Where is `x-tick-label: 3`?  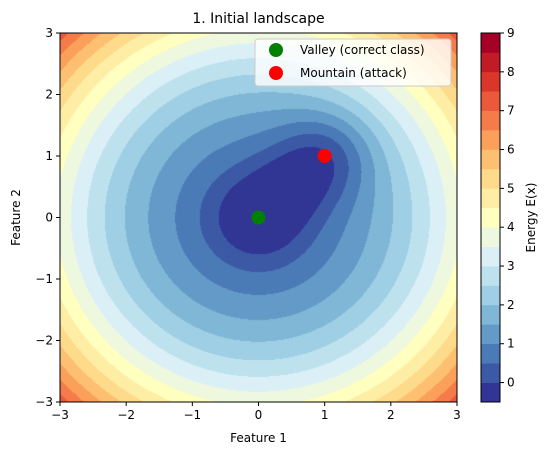 x-tick-label: 3 is located at coordinates (457, 415).